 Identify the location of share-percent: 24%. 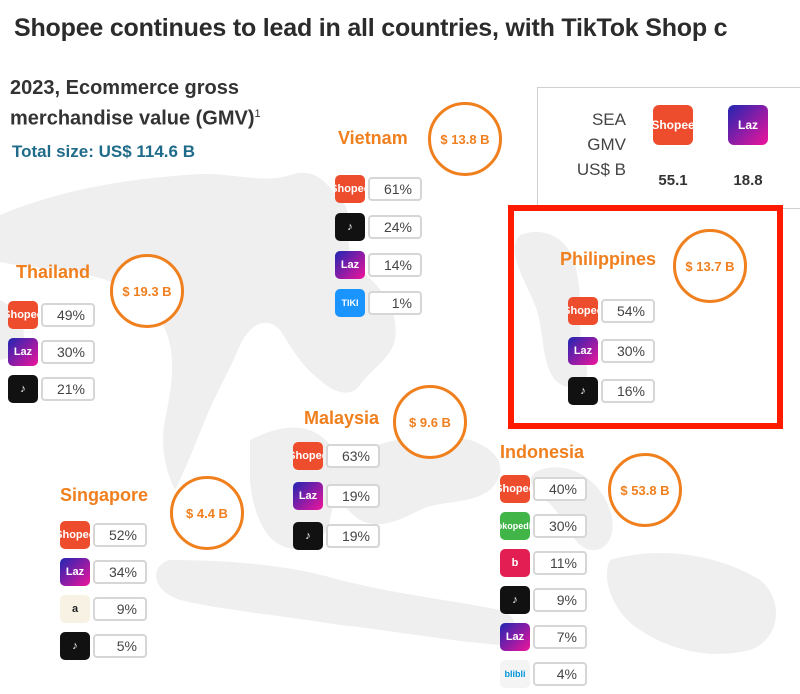
(395, 227).